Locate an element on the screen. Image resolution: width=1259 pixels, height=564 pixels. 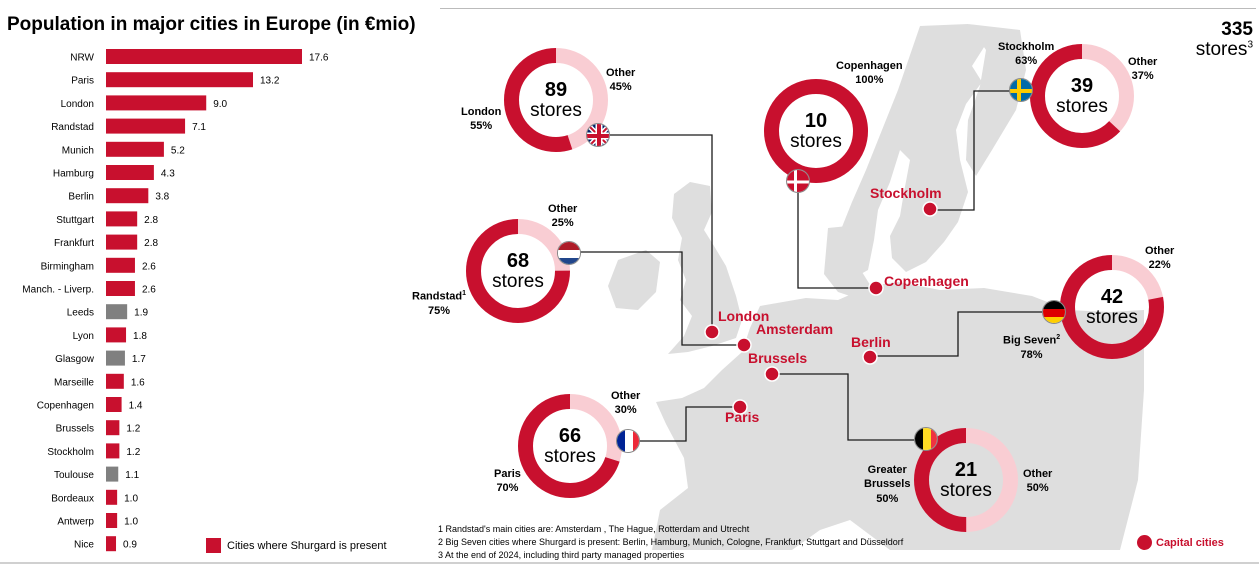
de-other-share: Other 22% is located at coordinates (1159, 258).